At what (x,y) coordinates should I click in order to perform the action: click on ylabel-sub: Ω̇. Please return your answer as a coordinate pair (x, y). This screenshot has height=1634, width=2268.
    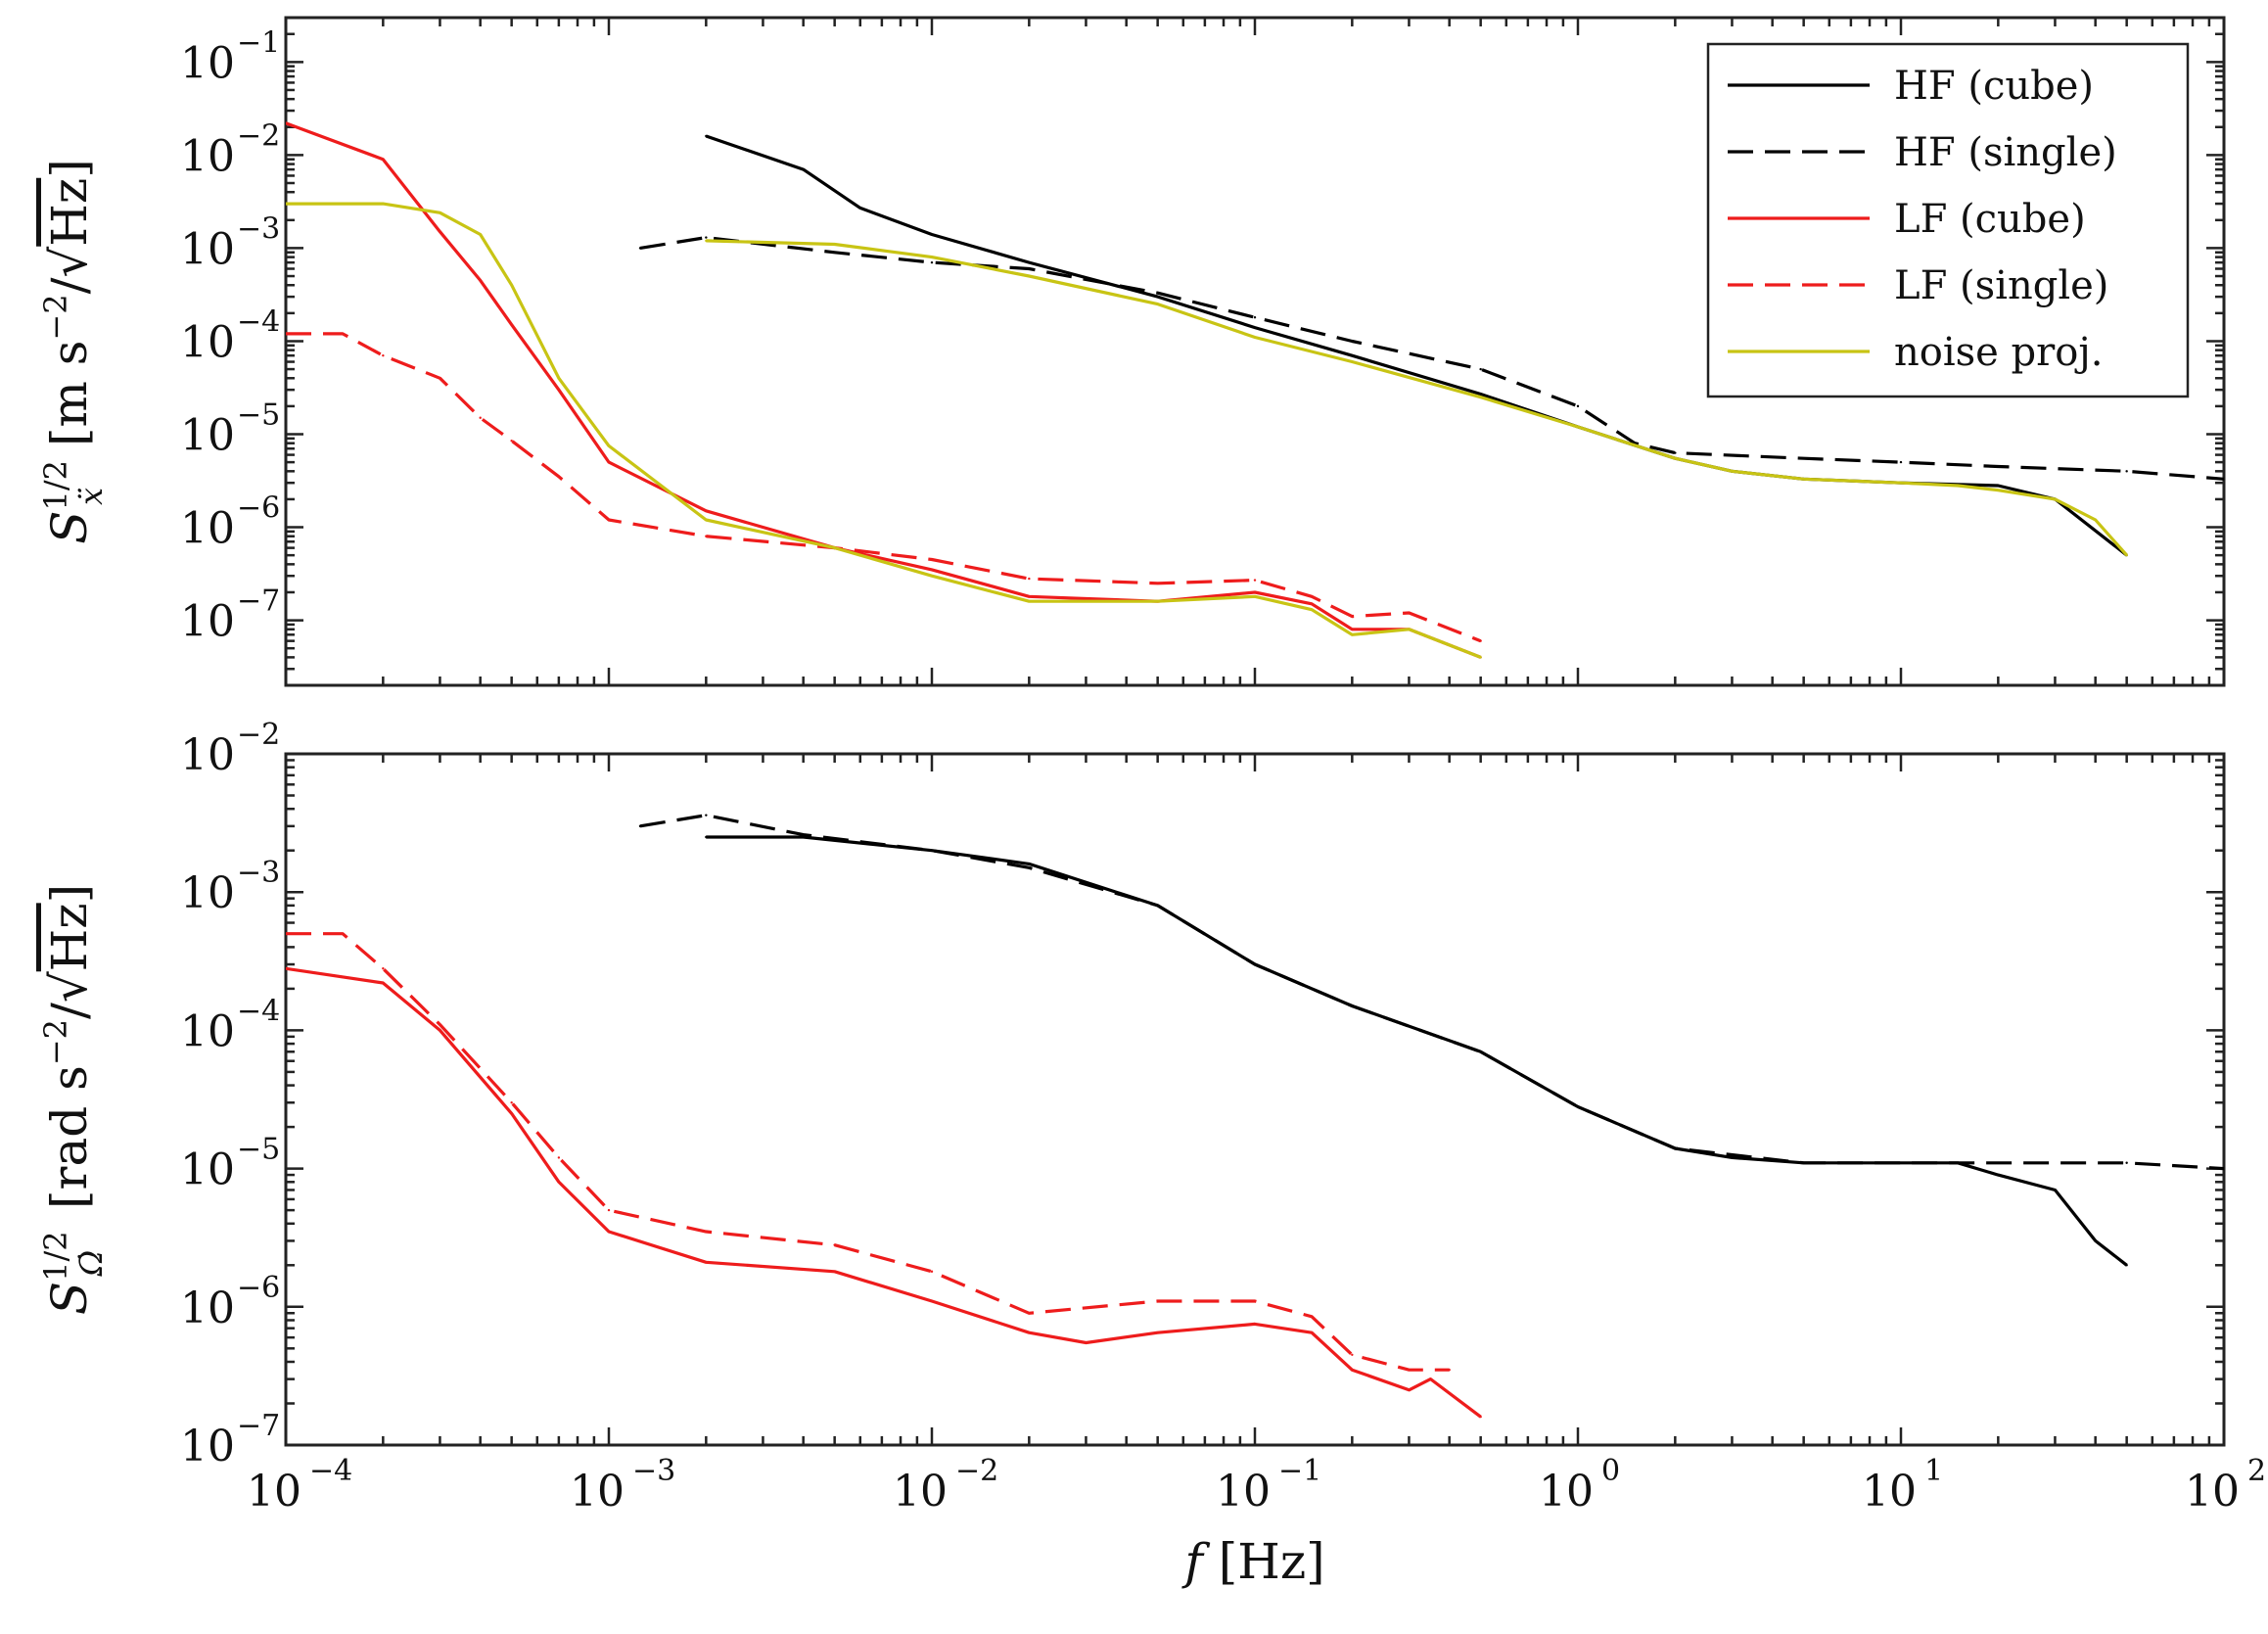
    Looking at the image, I should click on (91, 1264).